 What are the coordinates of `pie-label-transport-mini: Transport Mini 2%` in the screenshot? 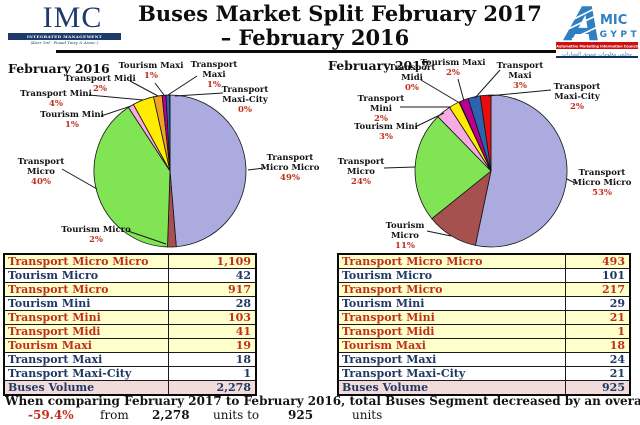 It's located at (381, 109).